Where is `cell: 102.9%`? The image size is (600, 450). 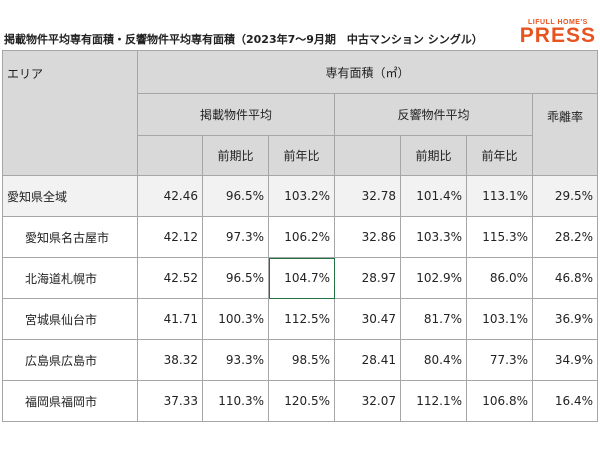
cell: 102.9% is located at coordinates (433, 278).